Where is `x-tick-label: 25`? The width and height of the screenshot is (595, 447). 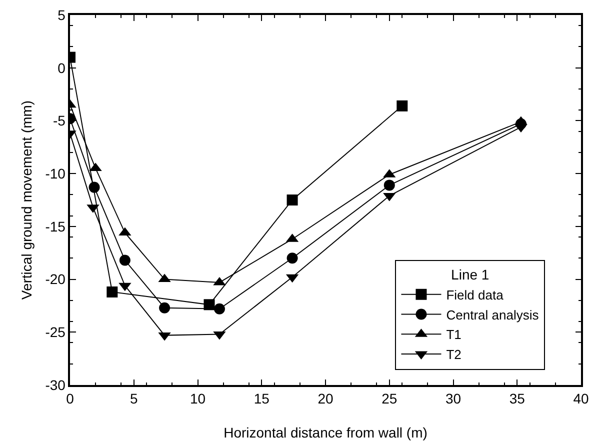 x-tick-label: 25 is located at coordinates (390, 398).